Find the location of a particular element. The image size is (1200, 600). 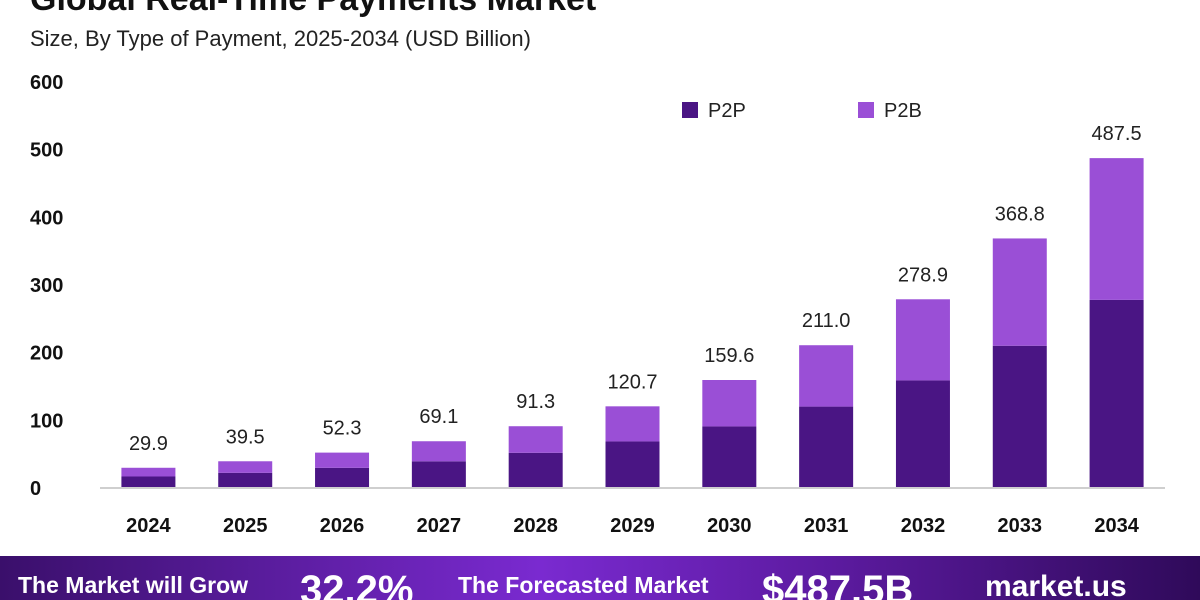

x-tick-label: 2030 is located at coordinates (729, 526).